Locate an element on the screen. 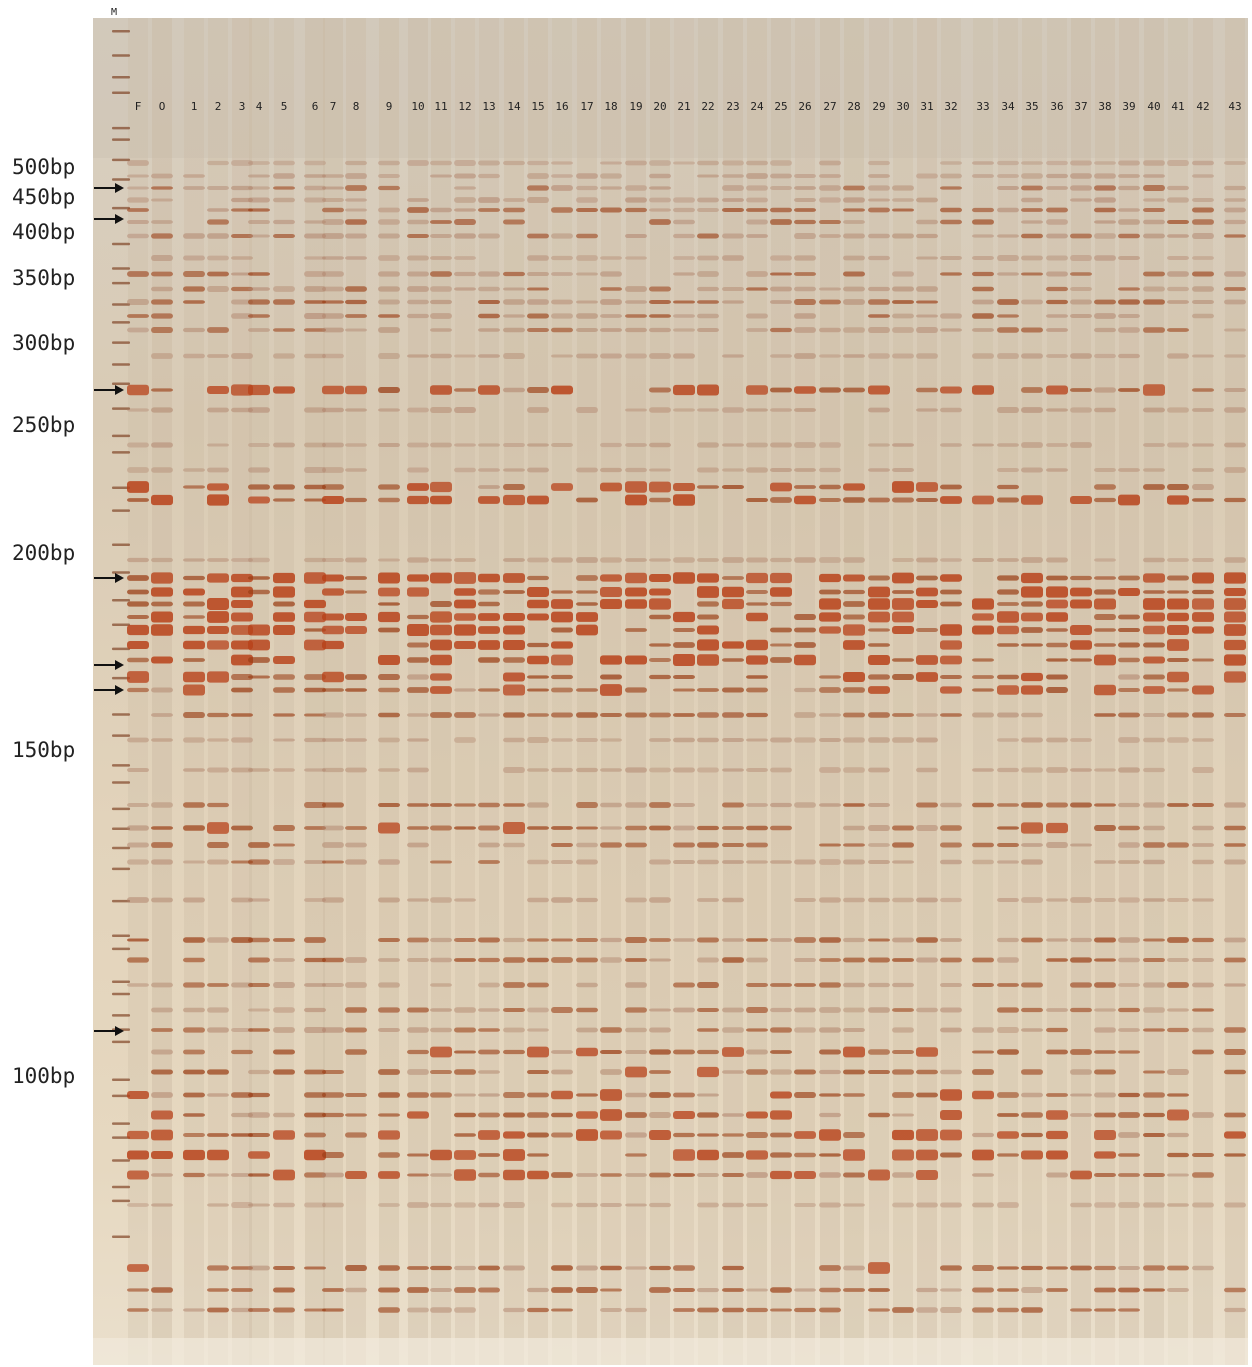 Image resolution: width=1252 pixels, height=1367 pixels. lane-label-4: 4 is located at coordinates (259, 106).